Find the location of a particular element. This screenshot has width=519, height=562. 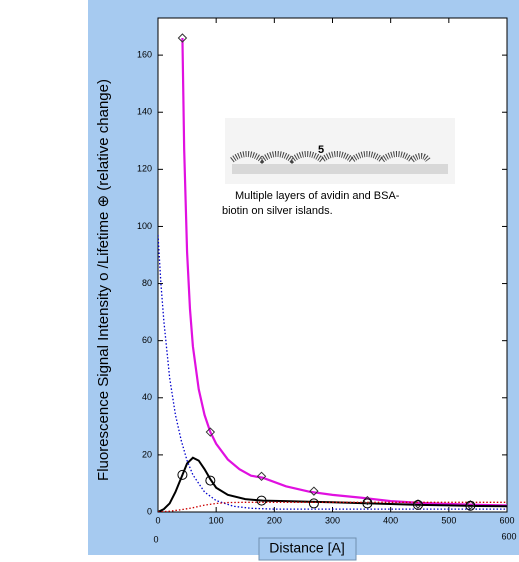

series-line is located at coordinates (332, 484).